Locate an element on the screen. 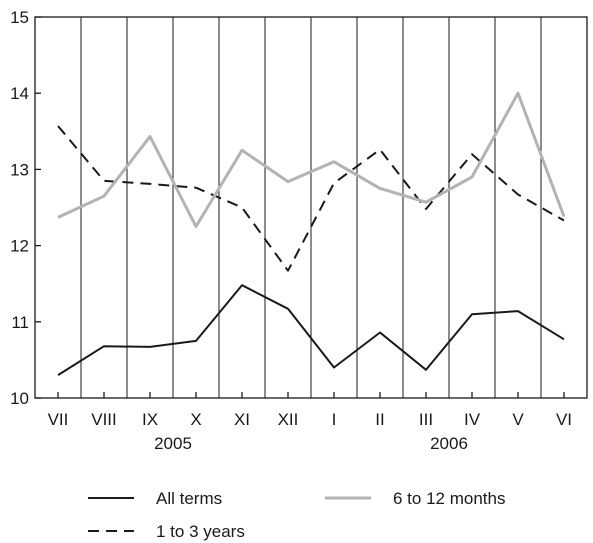 Image resolution: width=593 pixels, height=543 pixels. legend-label-all-terms: All terms is located at coordinates (189, 498).